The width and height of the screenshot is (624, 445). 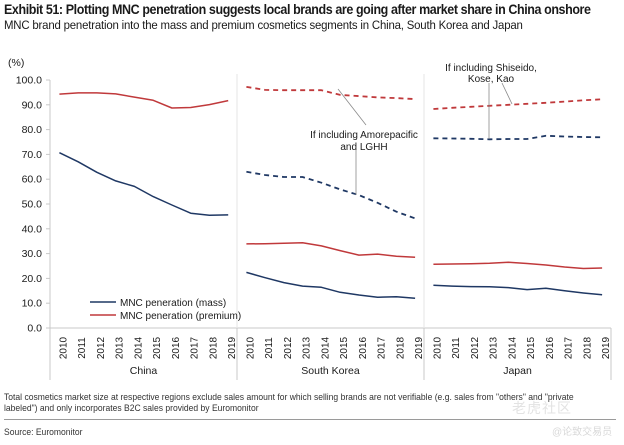 What do you see at coordinates (331, 93) in the screenshot?
I see `series-line-south-korea-premium-dashed` at bounding box center [331, 93].